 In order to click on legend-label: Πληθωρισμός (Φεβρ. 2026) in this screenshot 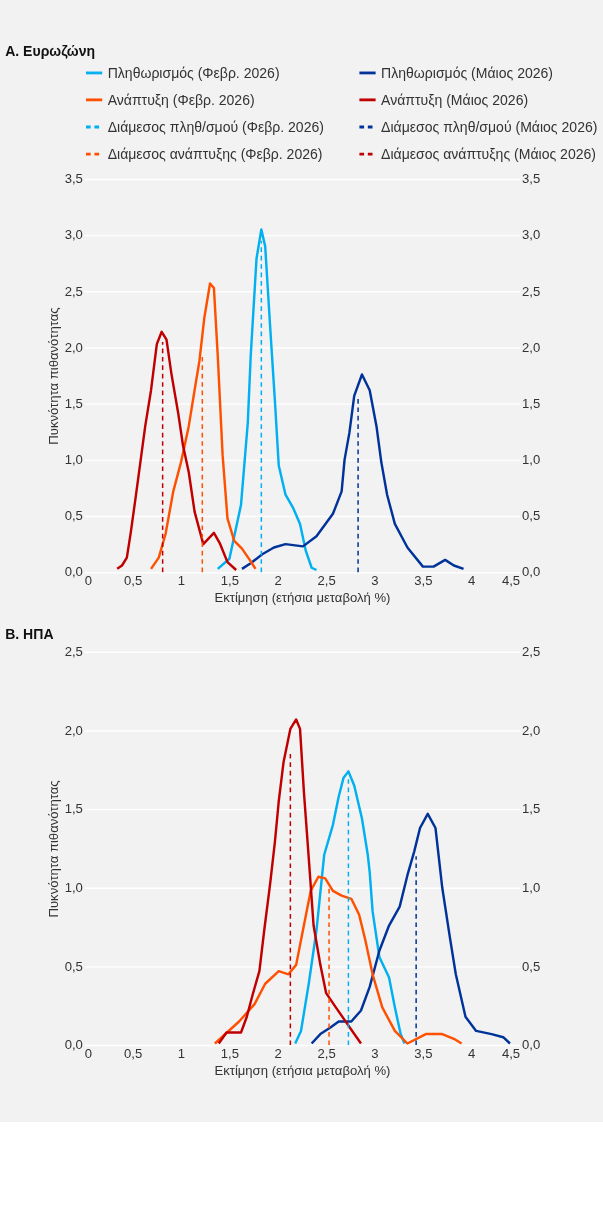, I will do `click(193, 72)`.